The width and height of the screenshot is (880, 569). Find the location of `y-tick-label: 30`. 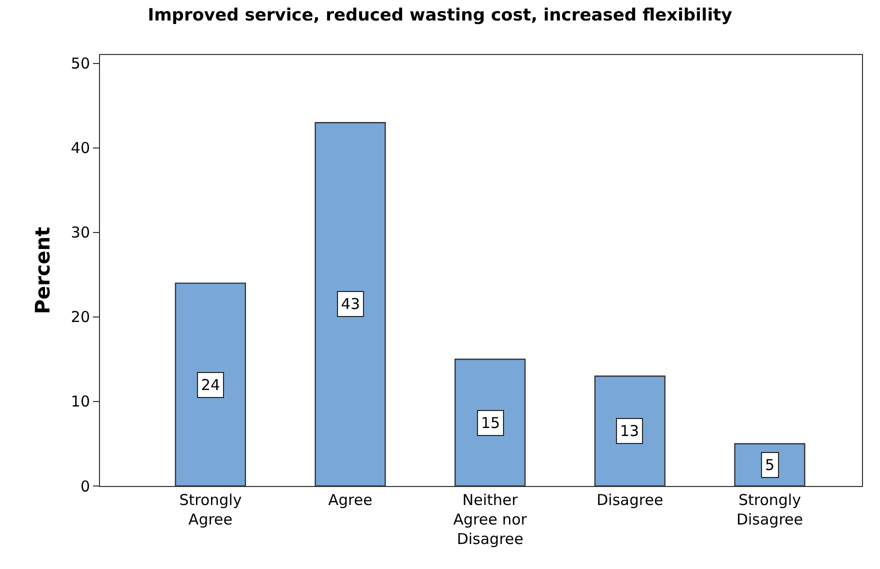

y-tick-label: 30 is located at coordinates (80, 233).